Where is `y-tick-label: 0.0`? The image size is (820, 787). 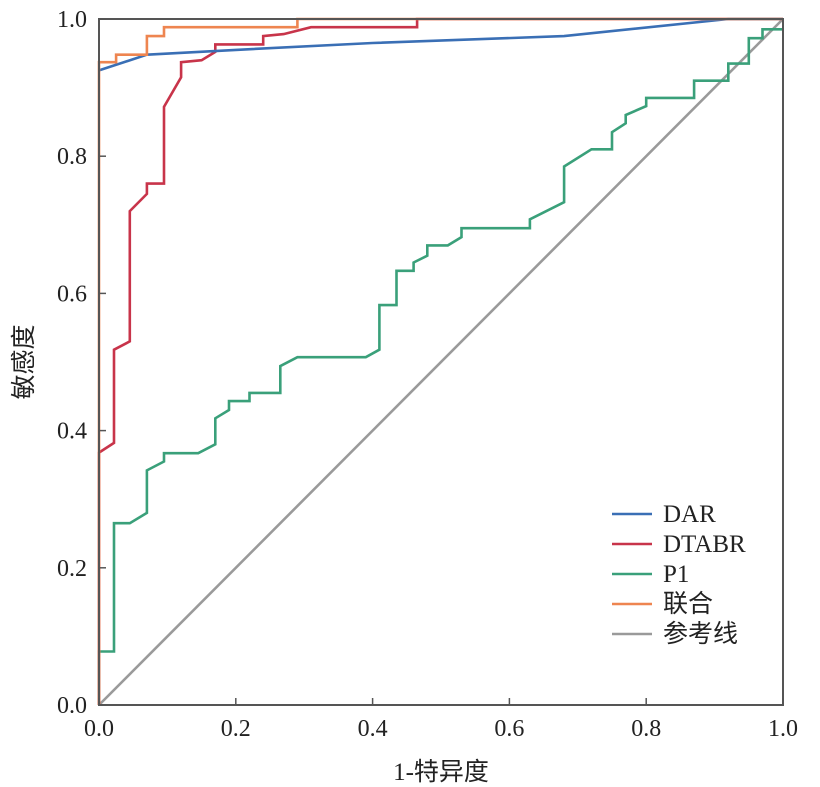
y-tick-label: 0.0 is located at coordinates (72, 706).